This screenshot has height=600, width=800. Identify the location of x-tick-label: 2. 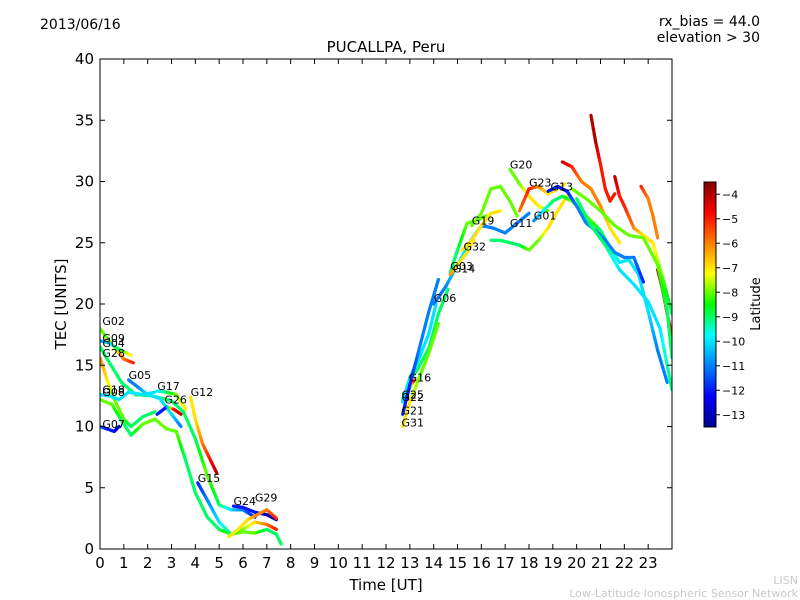
(148, 563).